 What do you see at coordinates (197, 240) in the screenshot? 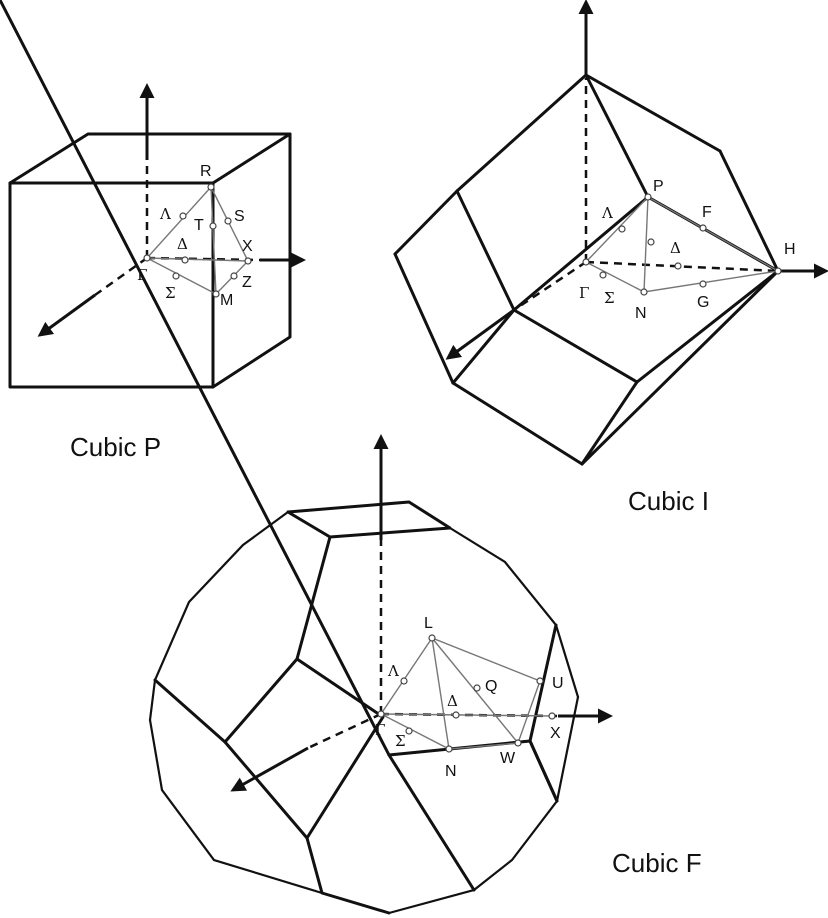
I see `cubic-p-points` at bounding box center [197, 240].